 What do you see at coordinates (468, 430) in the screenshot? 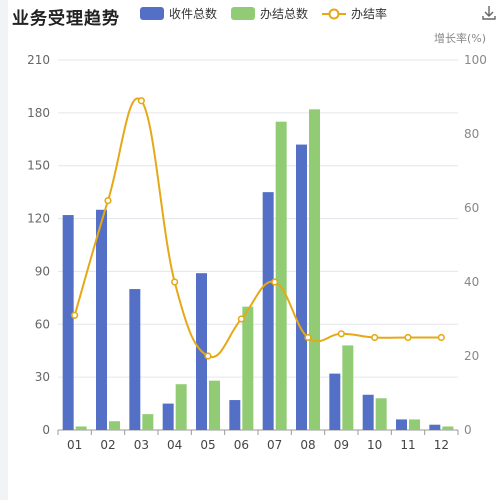
I see `y-right-tick-label: 0` at bounding box center [468, 430].